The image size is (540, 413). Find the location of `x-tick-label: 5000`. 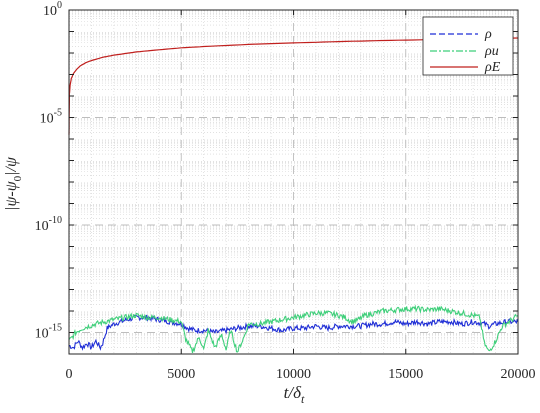

x-tick-label: 5000 is located at coordinates (181, 374).